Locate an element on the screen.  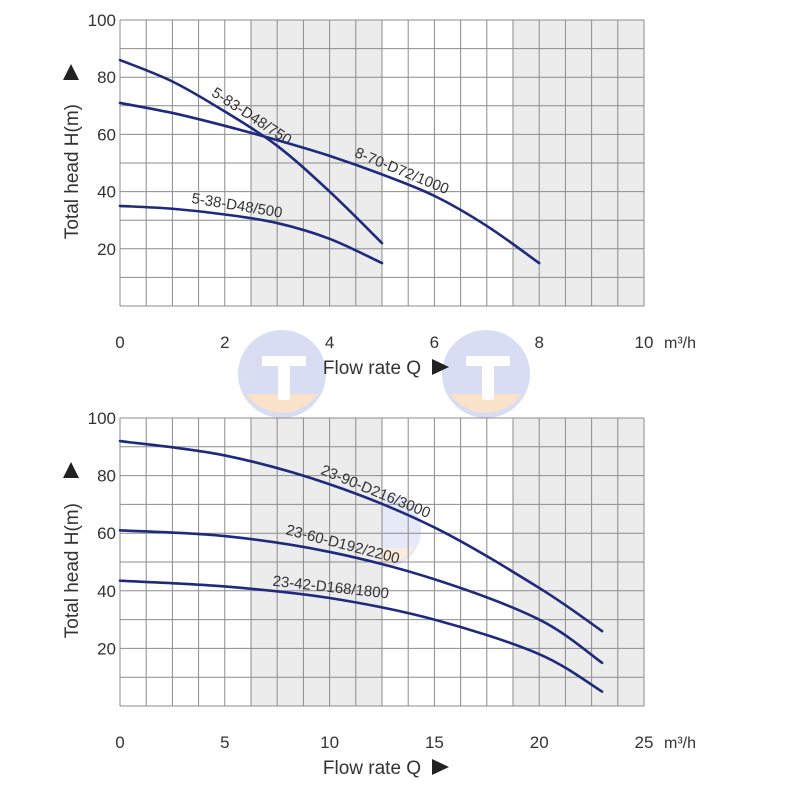
x-tick-label: 4 is located at coordinates (329, 342).